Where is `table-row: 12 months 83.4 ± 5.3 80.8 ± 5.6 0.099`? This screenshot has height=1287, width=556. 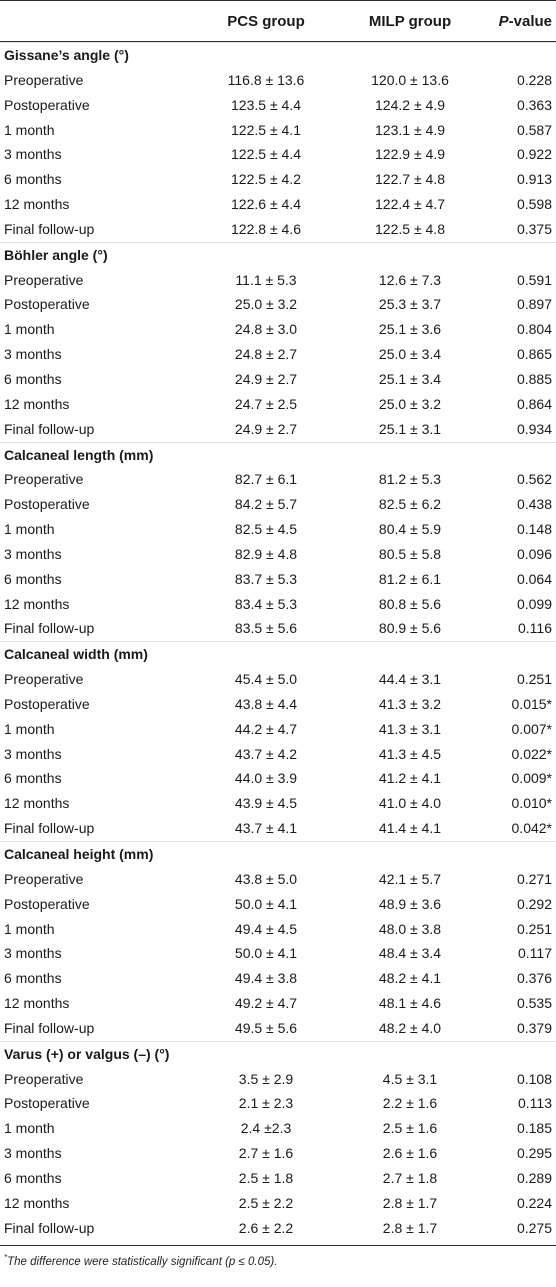 table-row: 12 months 83.4 ± 5.3 80.8 ± 5.6 0.099 is located at coordinates (278, 604).